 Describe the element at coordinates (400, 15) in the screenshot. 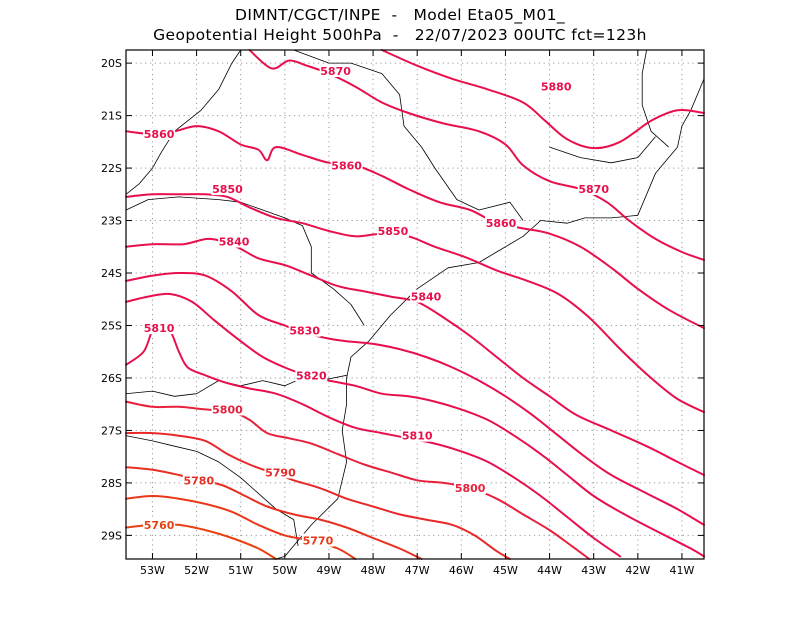

I see `map-title: DIMNT/CGCT/INPE - Model Eta05_M01_` at that location.